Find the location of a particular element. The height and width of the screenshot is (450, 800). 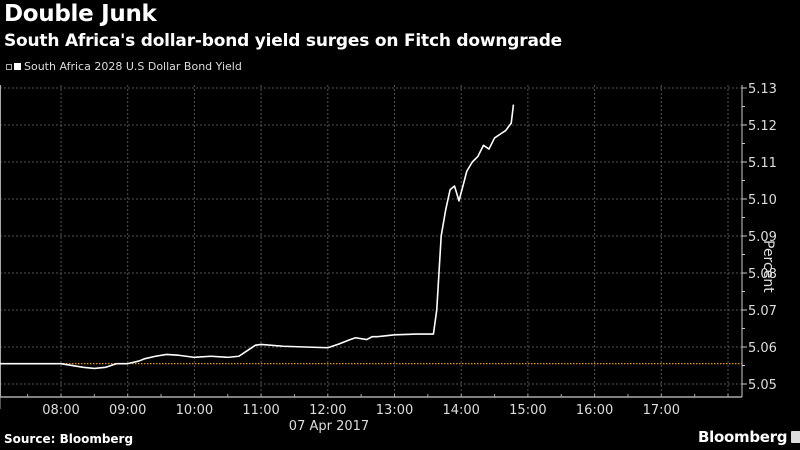

chart-title: Double Junk is located at coordinates (80, 14).